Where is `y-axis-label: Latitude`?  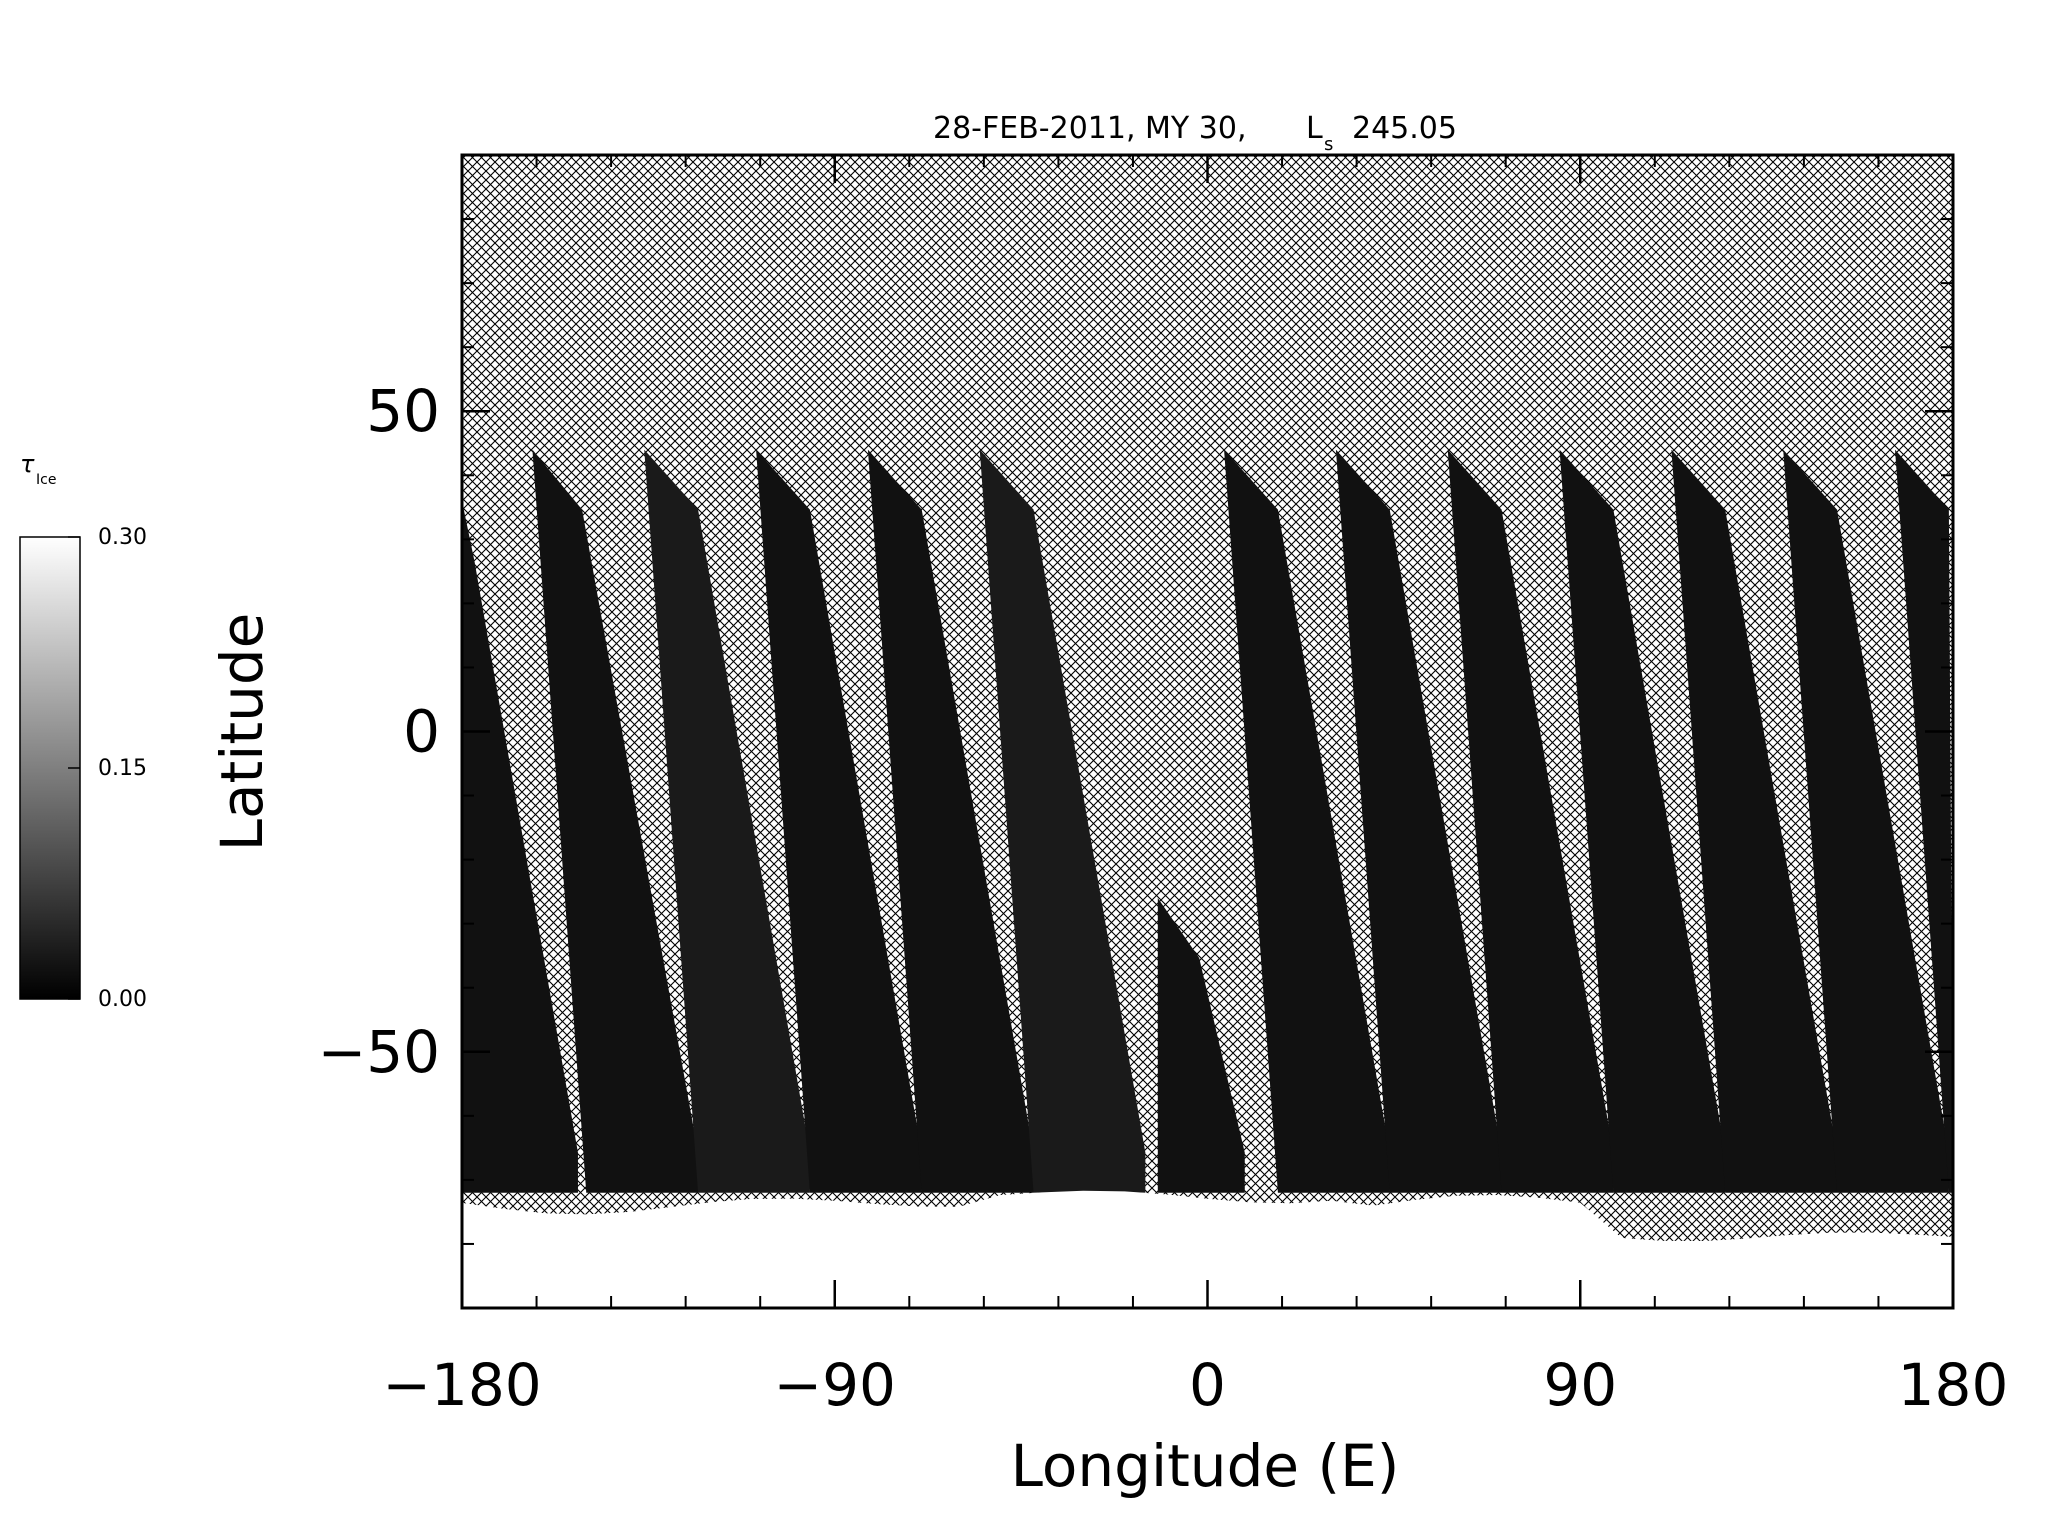 y-axis-label: Latitude is located at coordinates (242, 732).